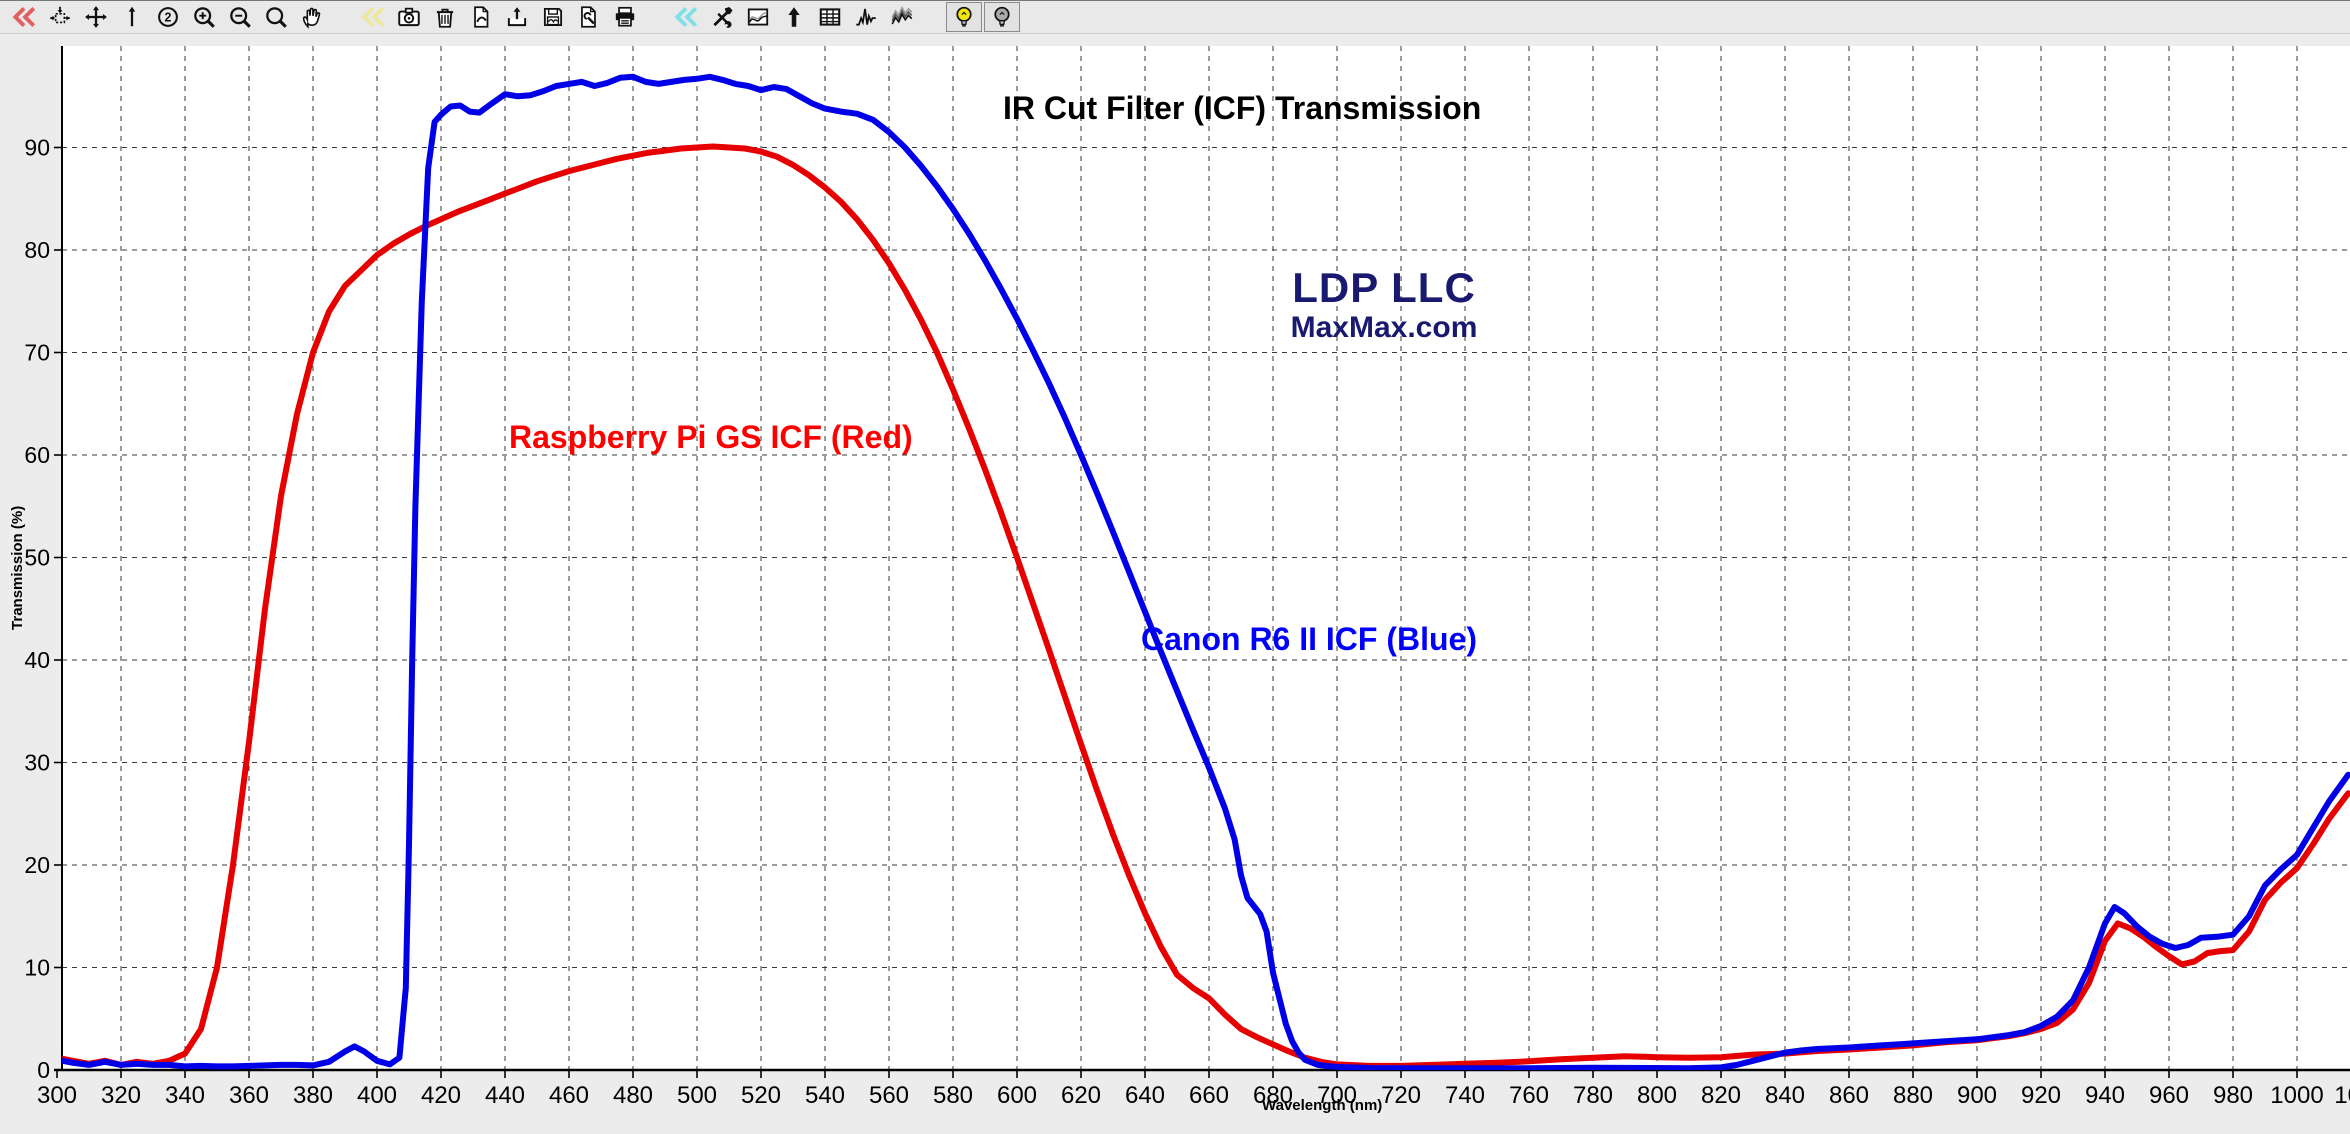 The image size is (2350, 1134). What do you see at coordinates (625, 17) in the screenshot?
I see `print-icon` at bounding box center [625, 17].